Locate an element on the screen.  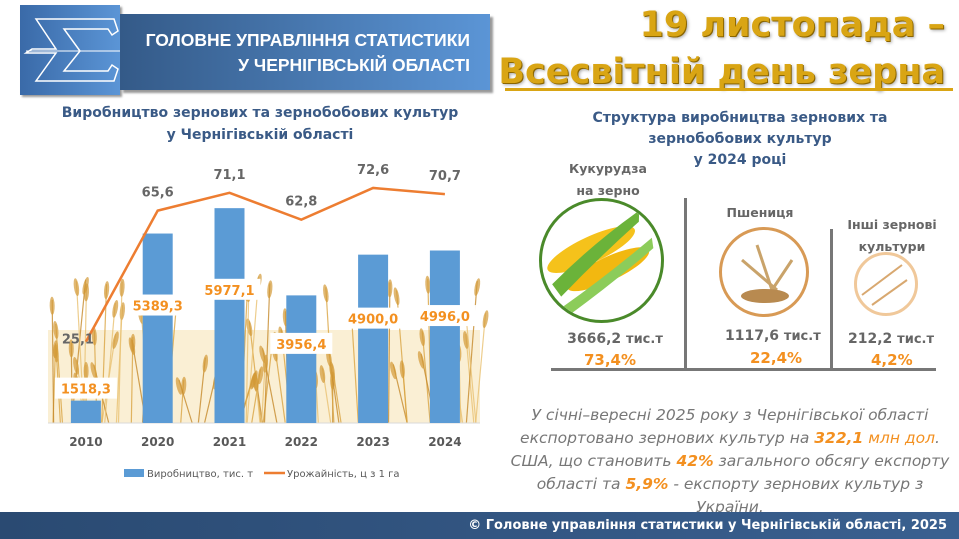
bar-data-label: 1518,3 is located at coordinates (86, 390).